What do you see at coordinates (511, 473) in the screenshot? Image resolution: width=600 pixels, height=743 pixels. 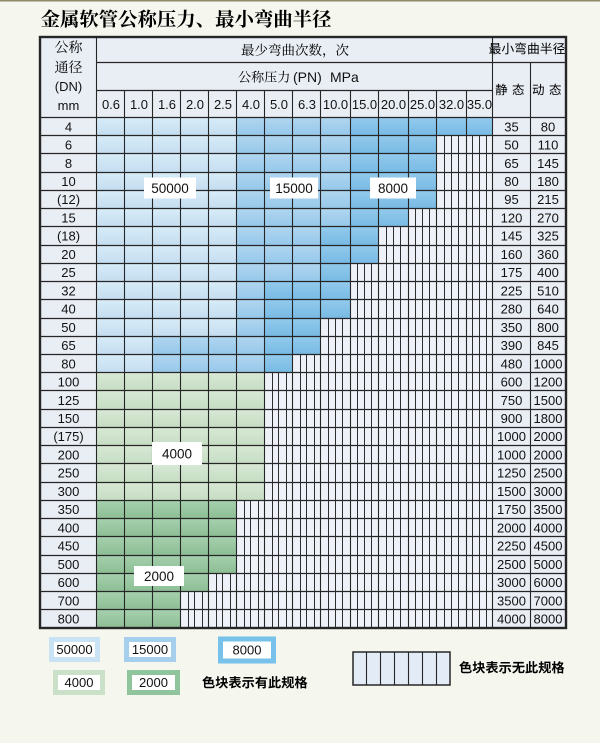 I see `svg-text: 1250` at bounding box center [511, 473].